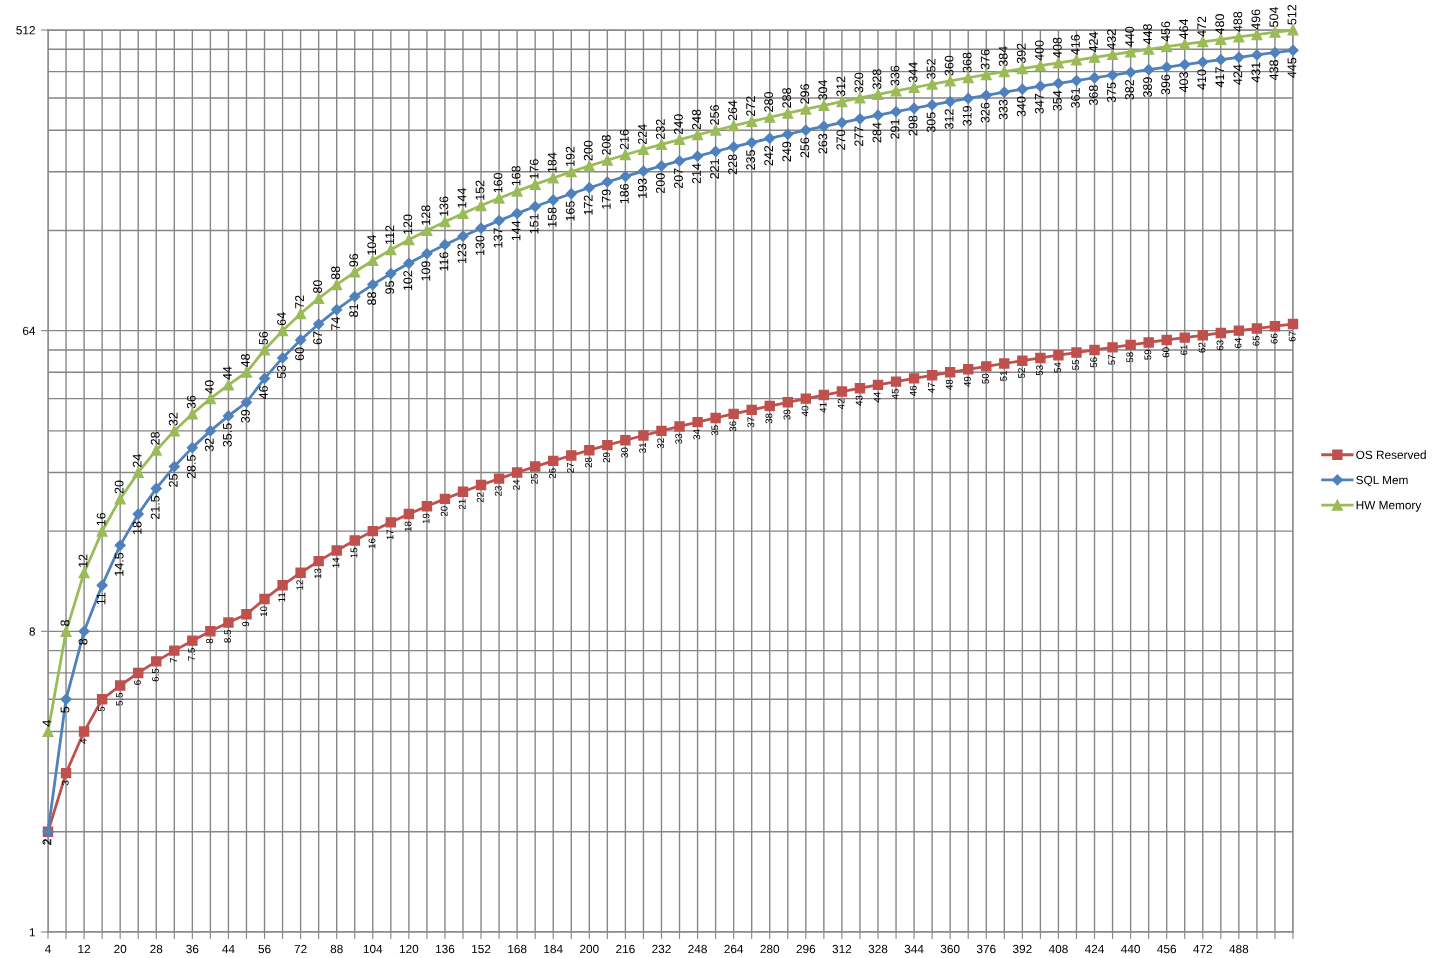  I want to click on x-tick-label: 184, so click(553, 949).